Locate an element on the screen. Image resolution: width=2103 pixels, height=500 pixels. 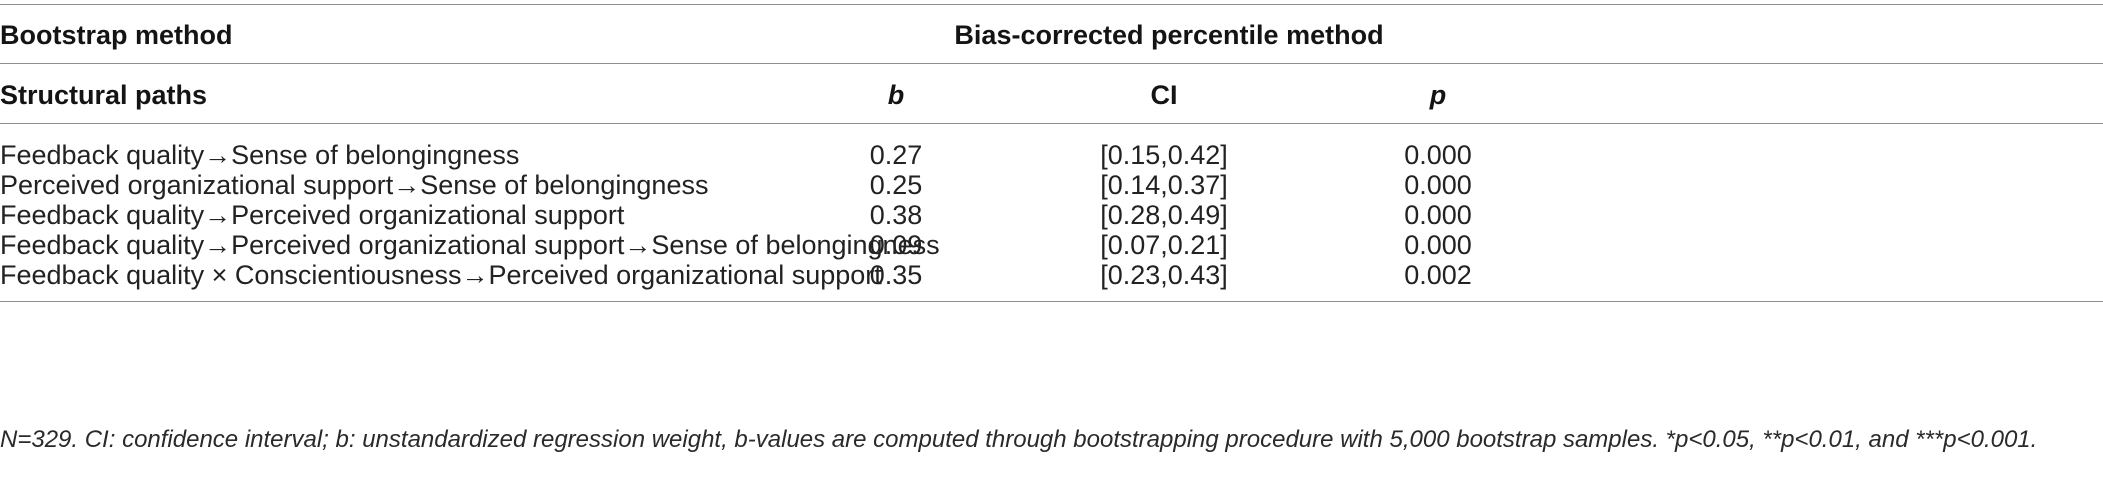
table-top-rule is located at coordinates (1051, 4).